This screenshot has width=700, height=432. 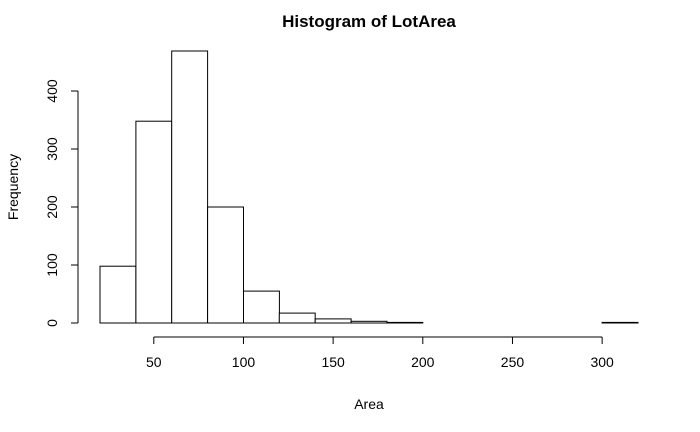 I want to click on x-tick-label: 300, so click(x=602, y=362).